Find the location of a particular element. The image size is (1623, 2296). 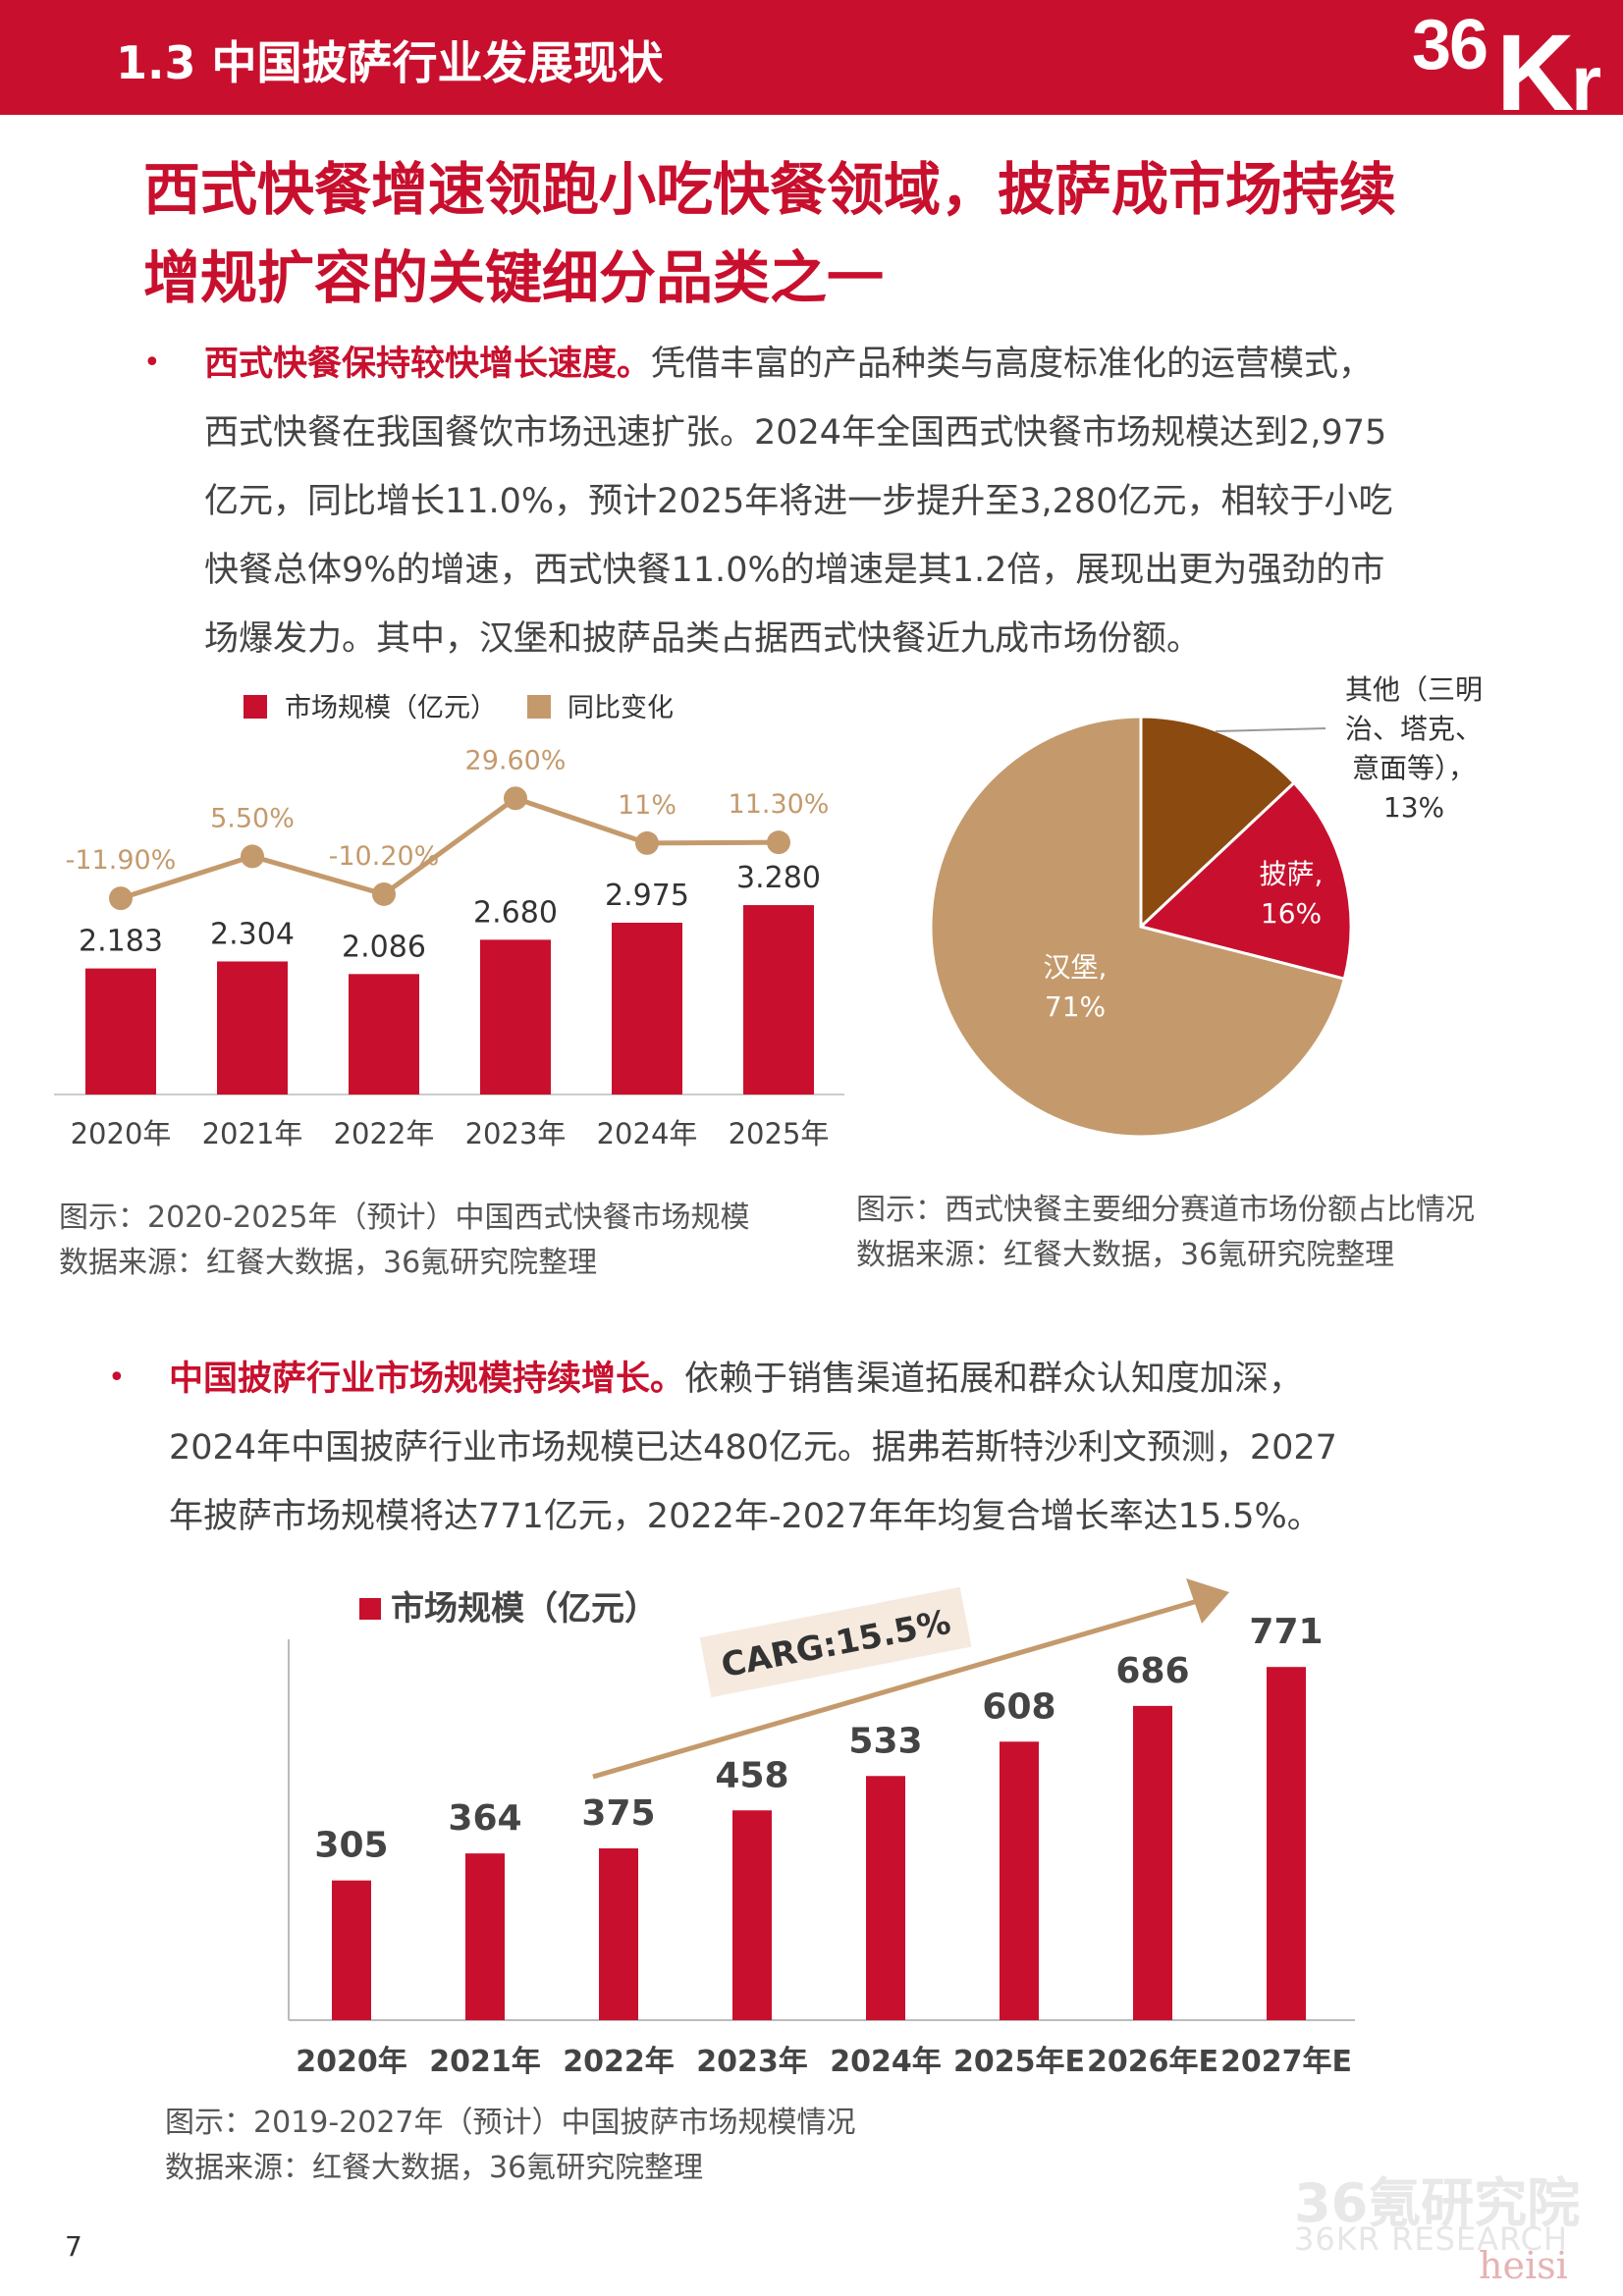

x-tick-label: 2026年E is located at coordinates (1152, 2062).